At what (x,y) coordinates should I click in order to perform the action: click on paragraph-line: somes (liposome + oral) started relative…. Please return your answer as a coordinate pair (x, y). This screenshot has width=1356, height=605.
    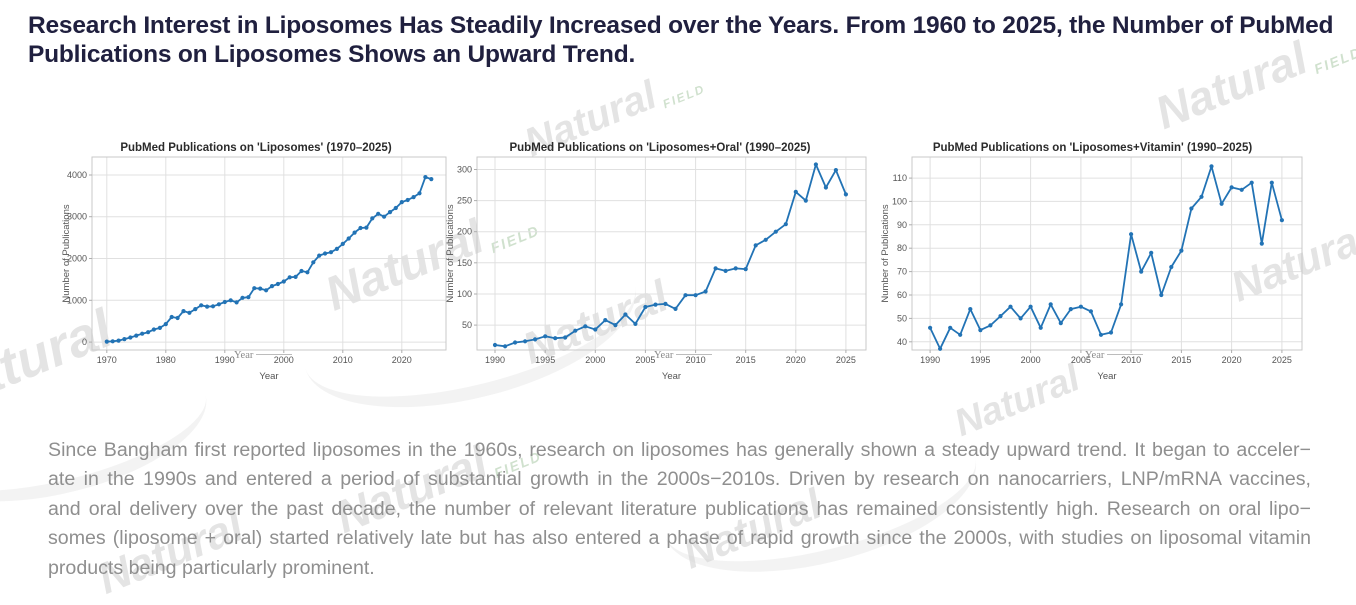
    Looking at the image, I should click on (679, 538).